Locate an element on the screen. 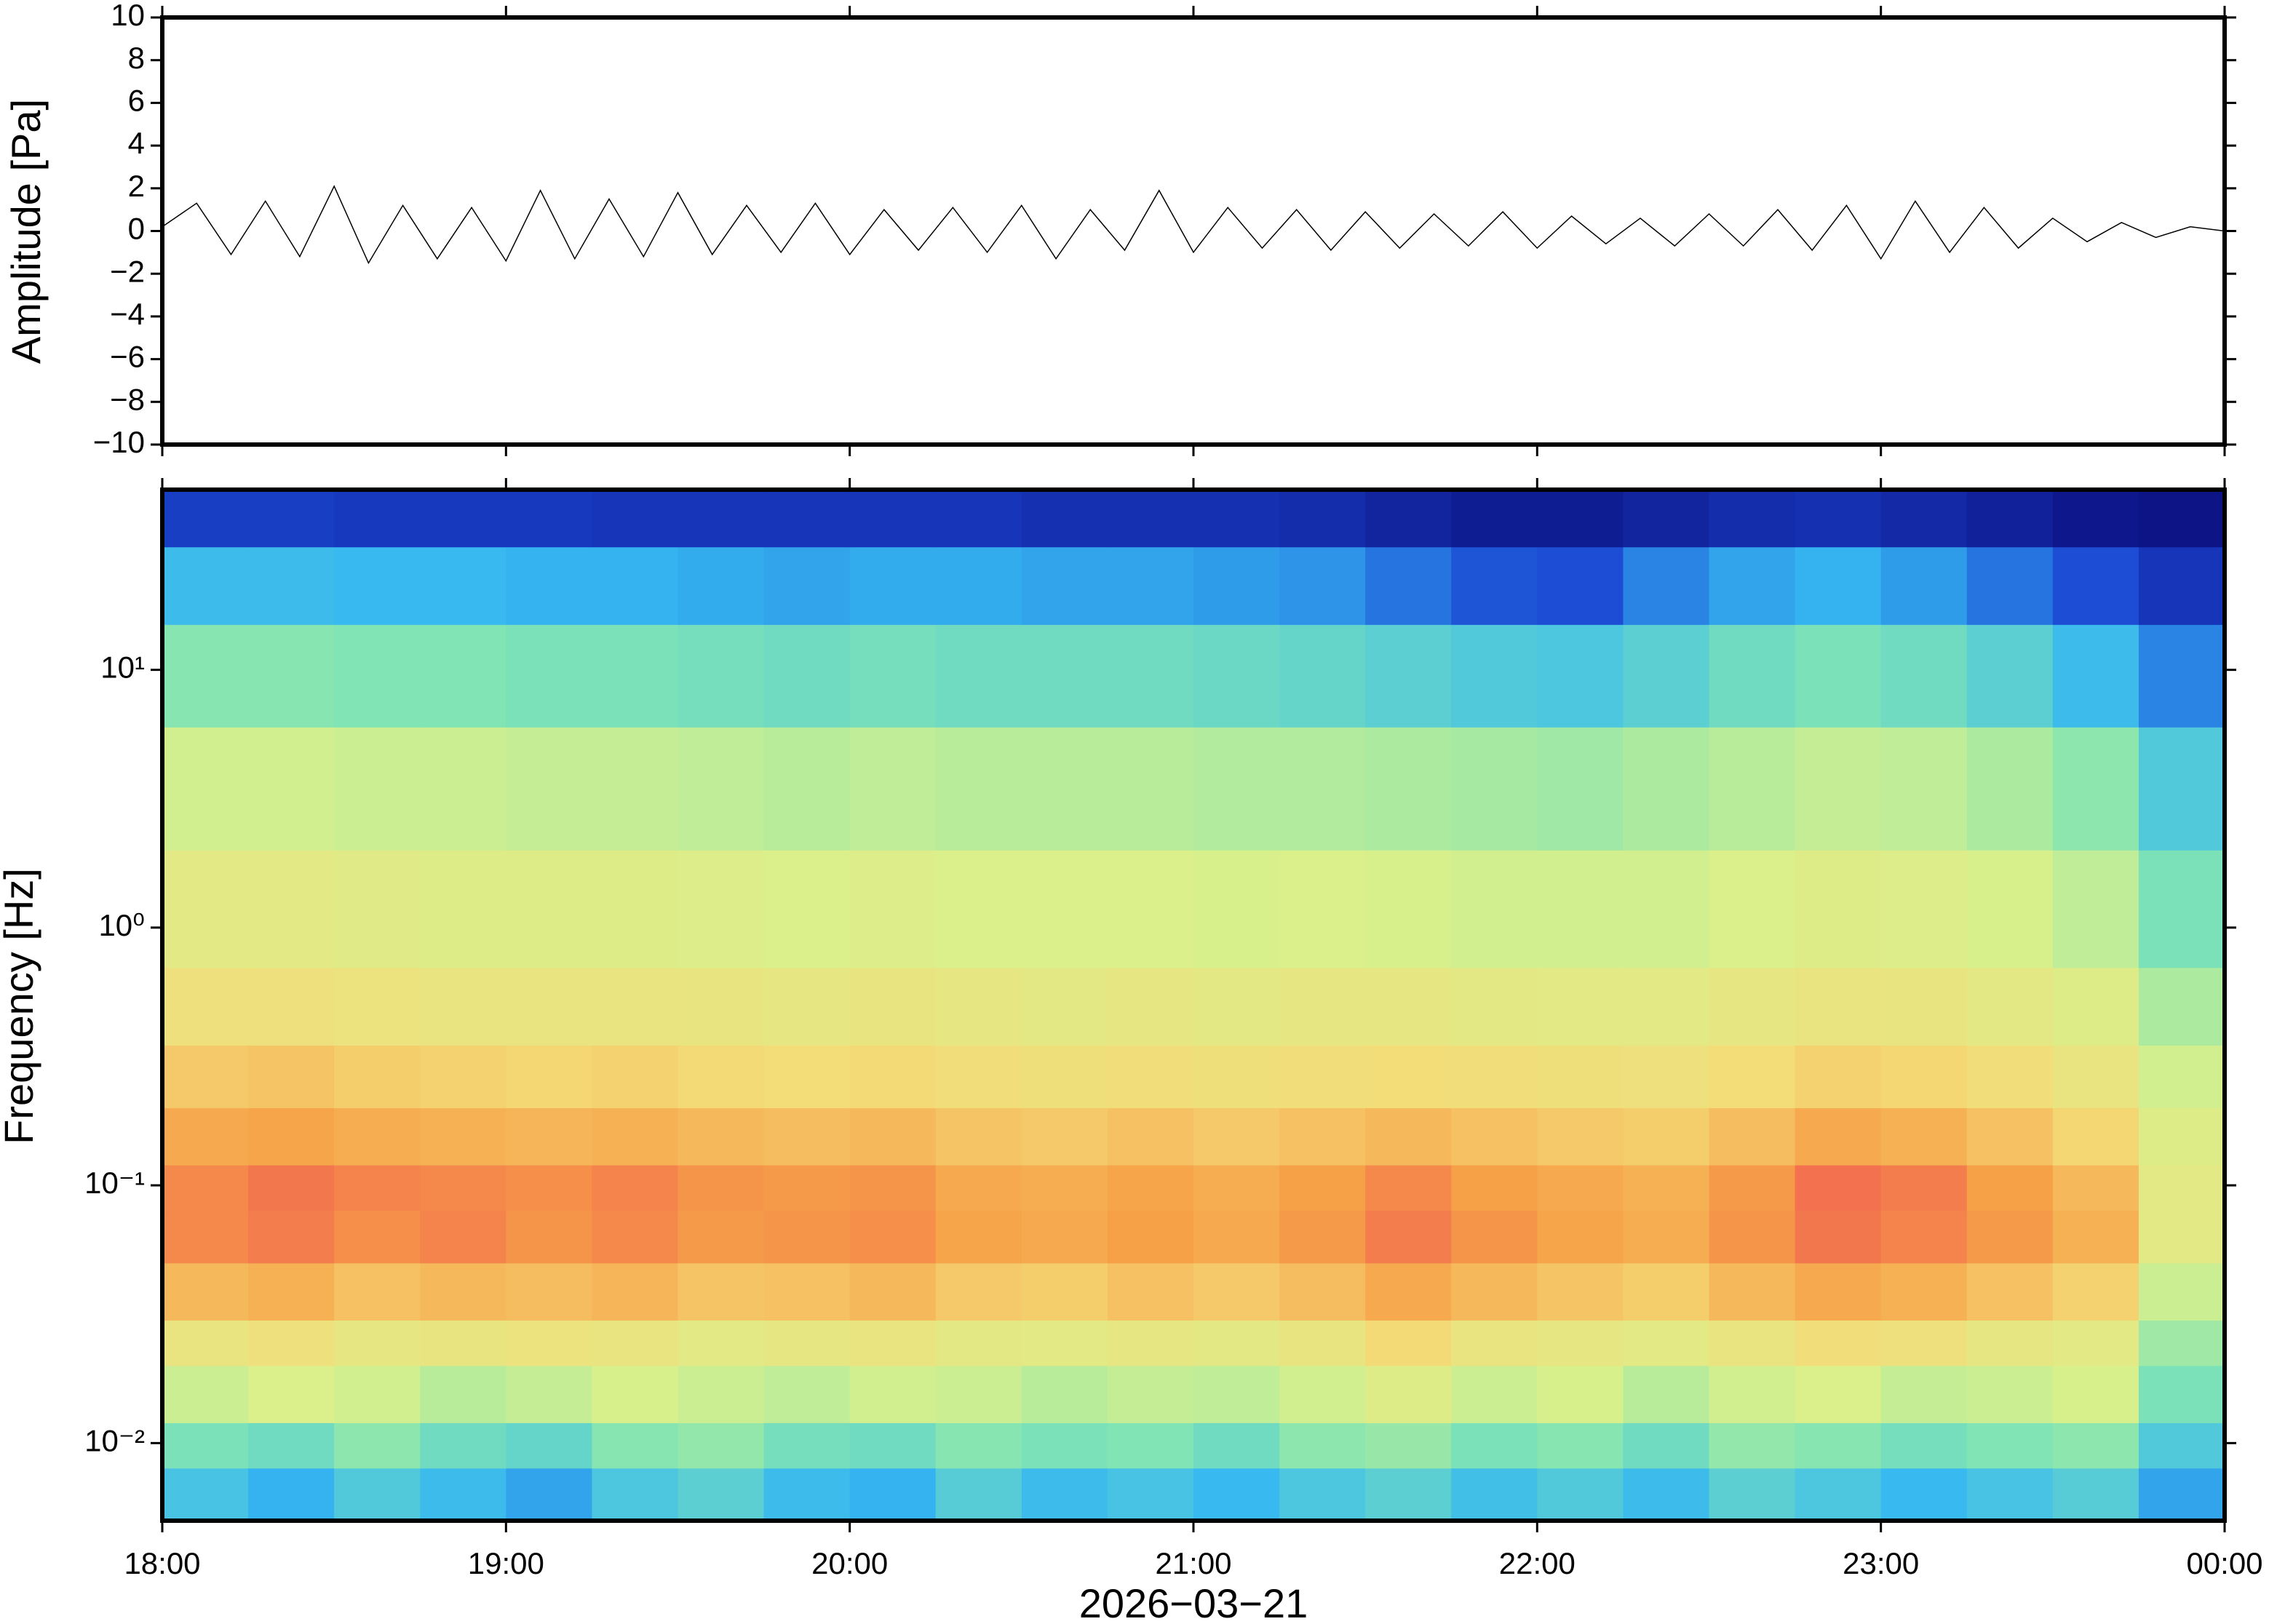  y-tick-label: 0 is located at coordinates (137, 229).